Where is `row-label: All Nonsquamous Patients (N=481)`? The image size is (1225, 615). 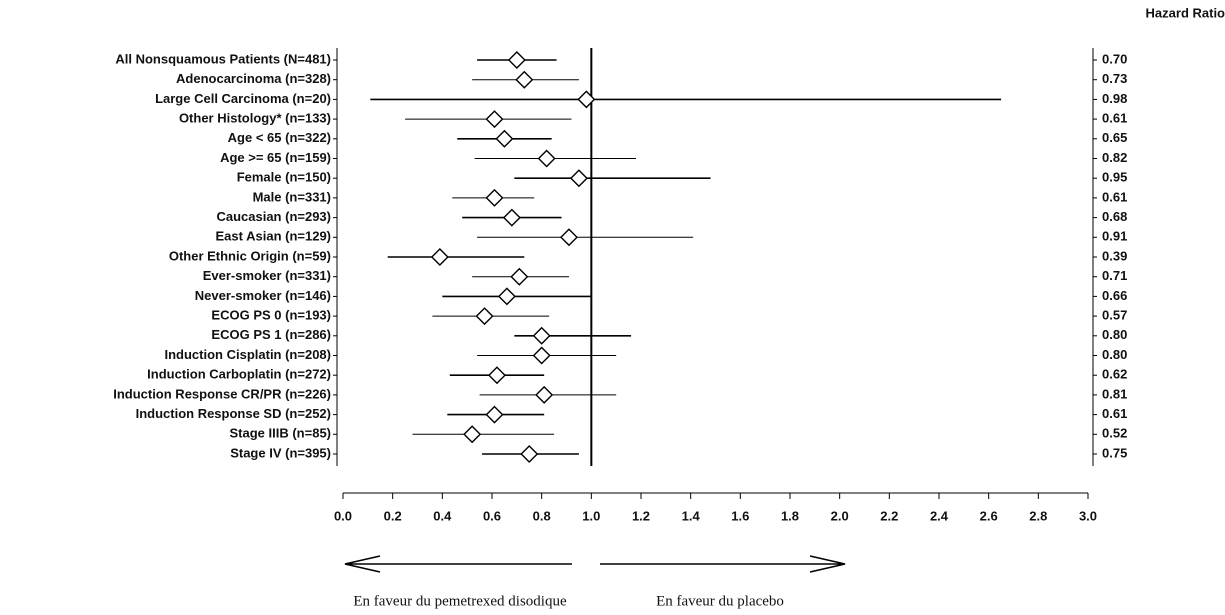
row-label: All Nonsquamous Patients (N=481) is located at coordinates (223, 58).